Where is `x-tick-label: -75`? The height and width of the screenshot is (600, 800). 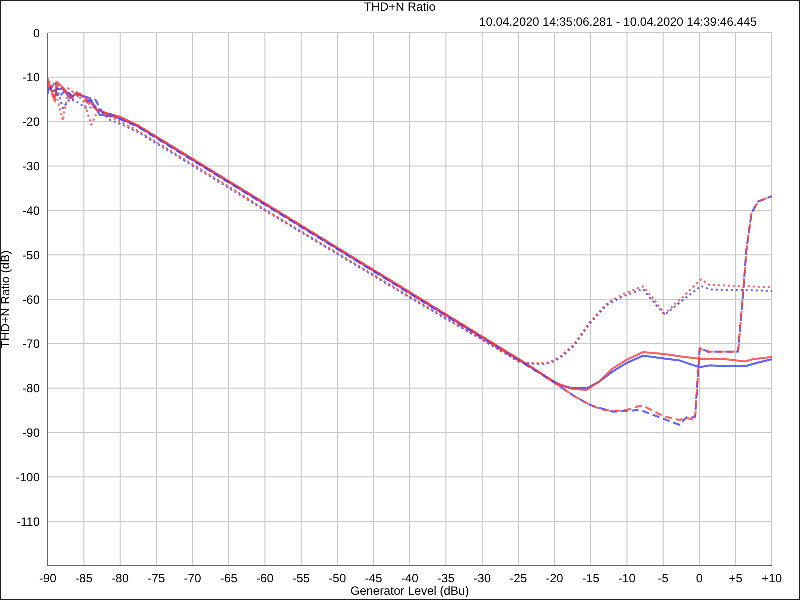
x-tick-label: -75 is located at coordinates (157, 579).